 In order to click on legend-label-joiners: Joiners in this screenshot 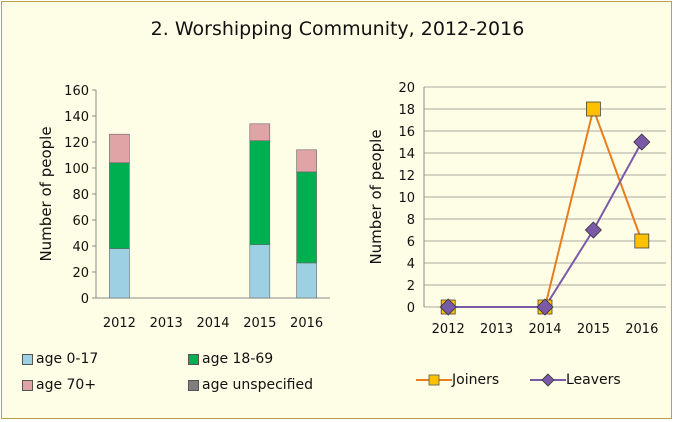, I will do `click(476, 380)`.